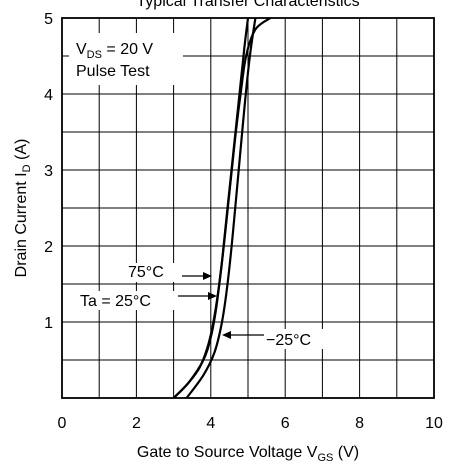 This screenshot has width=453, height=464. I want to click on series-line-ta-25-c, so click(211, 208).